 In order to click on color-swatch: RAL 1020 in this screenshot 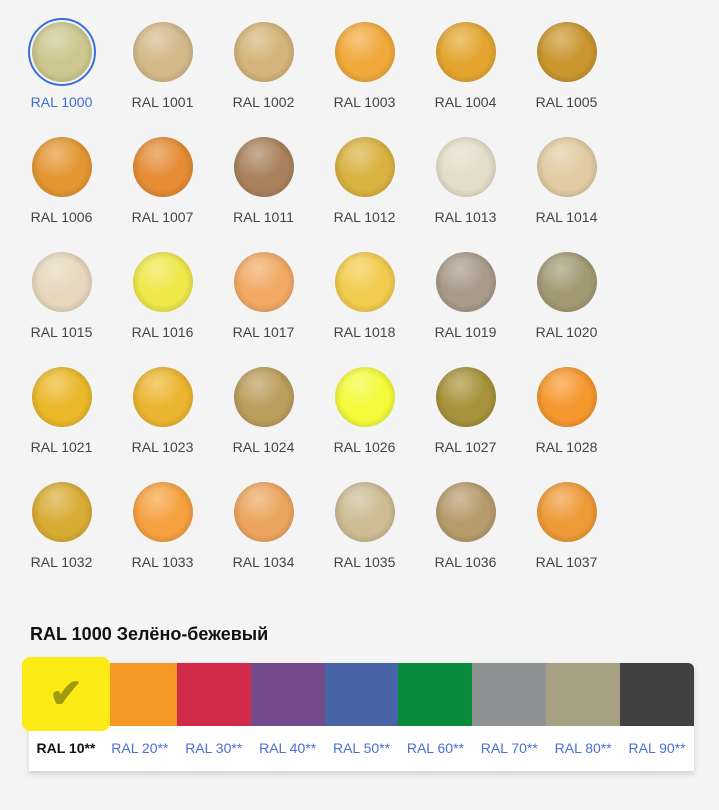, I will do `click(566, 309)`.